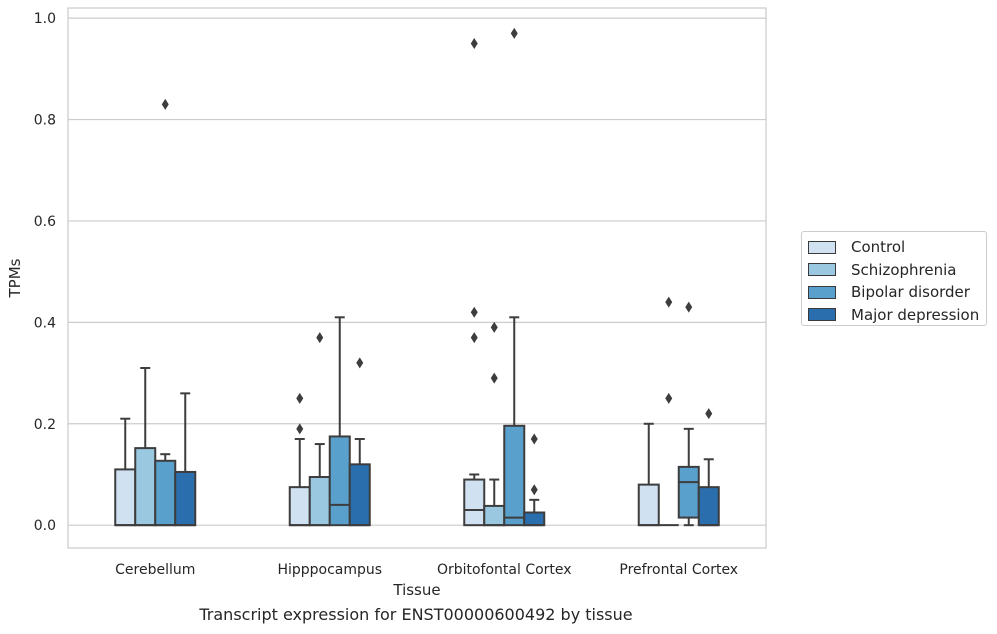 The image size is (997, 634). Describe the element at coordinates (185, 459) in the screenshot. I see `box-major-depression-cerebellum` at that location.